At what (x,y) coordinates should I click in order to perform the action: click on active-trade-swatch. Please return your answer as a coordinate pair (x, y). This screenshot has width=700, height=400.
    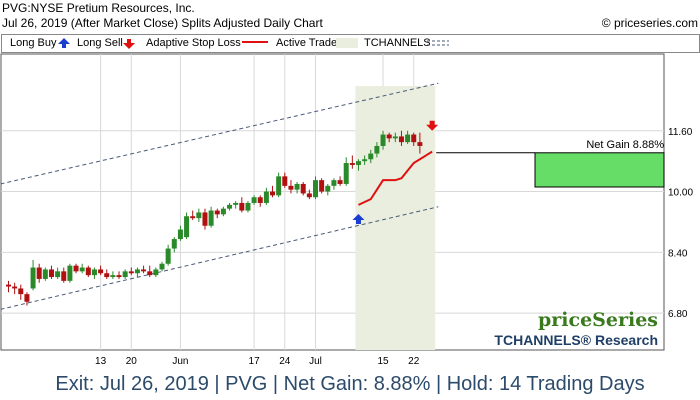
    Looking at the image, I should click on (347, 43).